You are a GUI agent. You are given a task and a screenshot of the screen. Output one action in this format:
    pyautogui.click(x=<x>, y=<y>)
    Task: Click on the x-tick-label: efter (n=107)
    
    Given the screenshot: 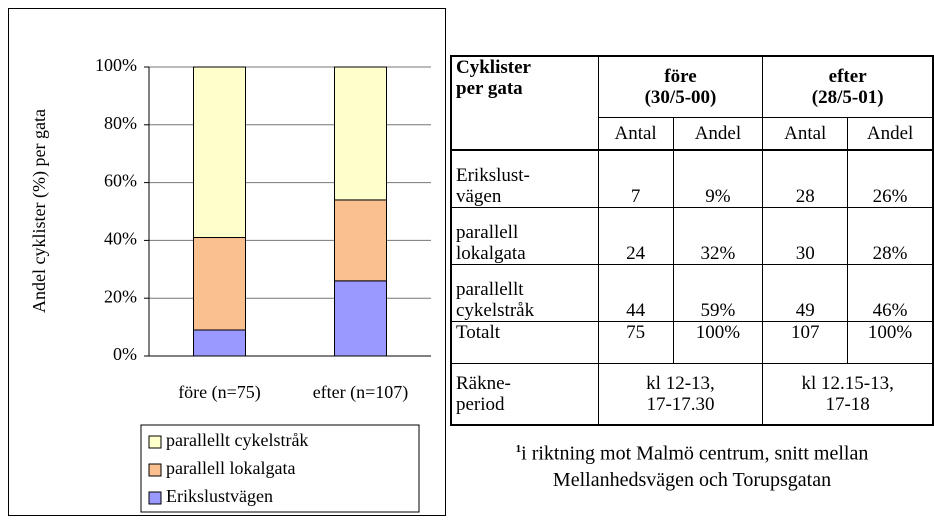 What is the action you would take?
    pyautogui.click(x=361, y=392)
    